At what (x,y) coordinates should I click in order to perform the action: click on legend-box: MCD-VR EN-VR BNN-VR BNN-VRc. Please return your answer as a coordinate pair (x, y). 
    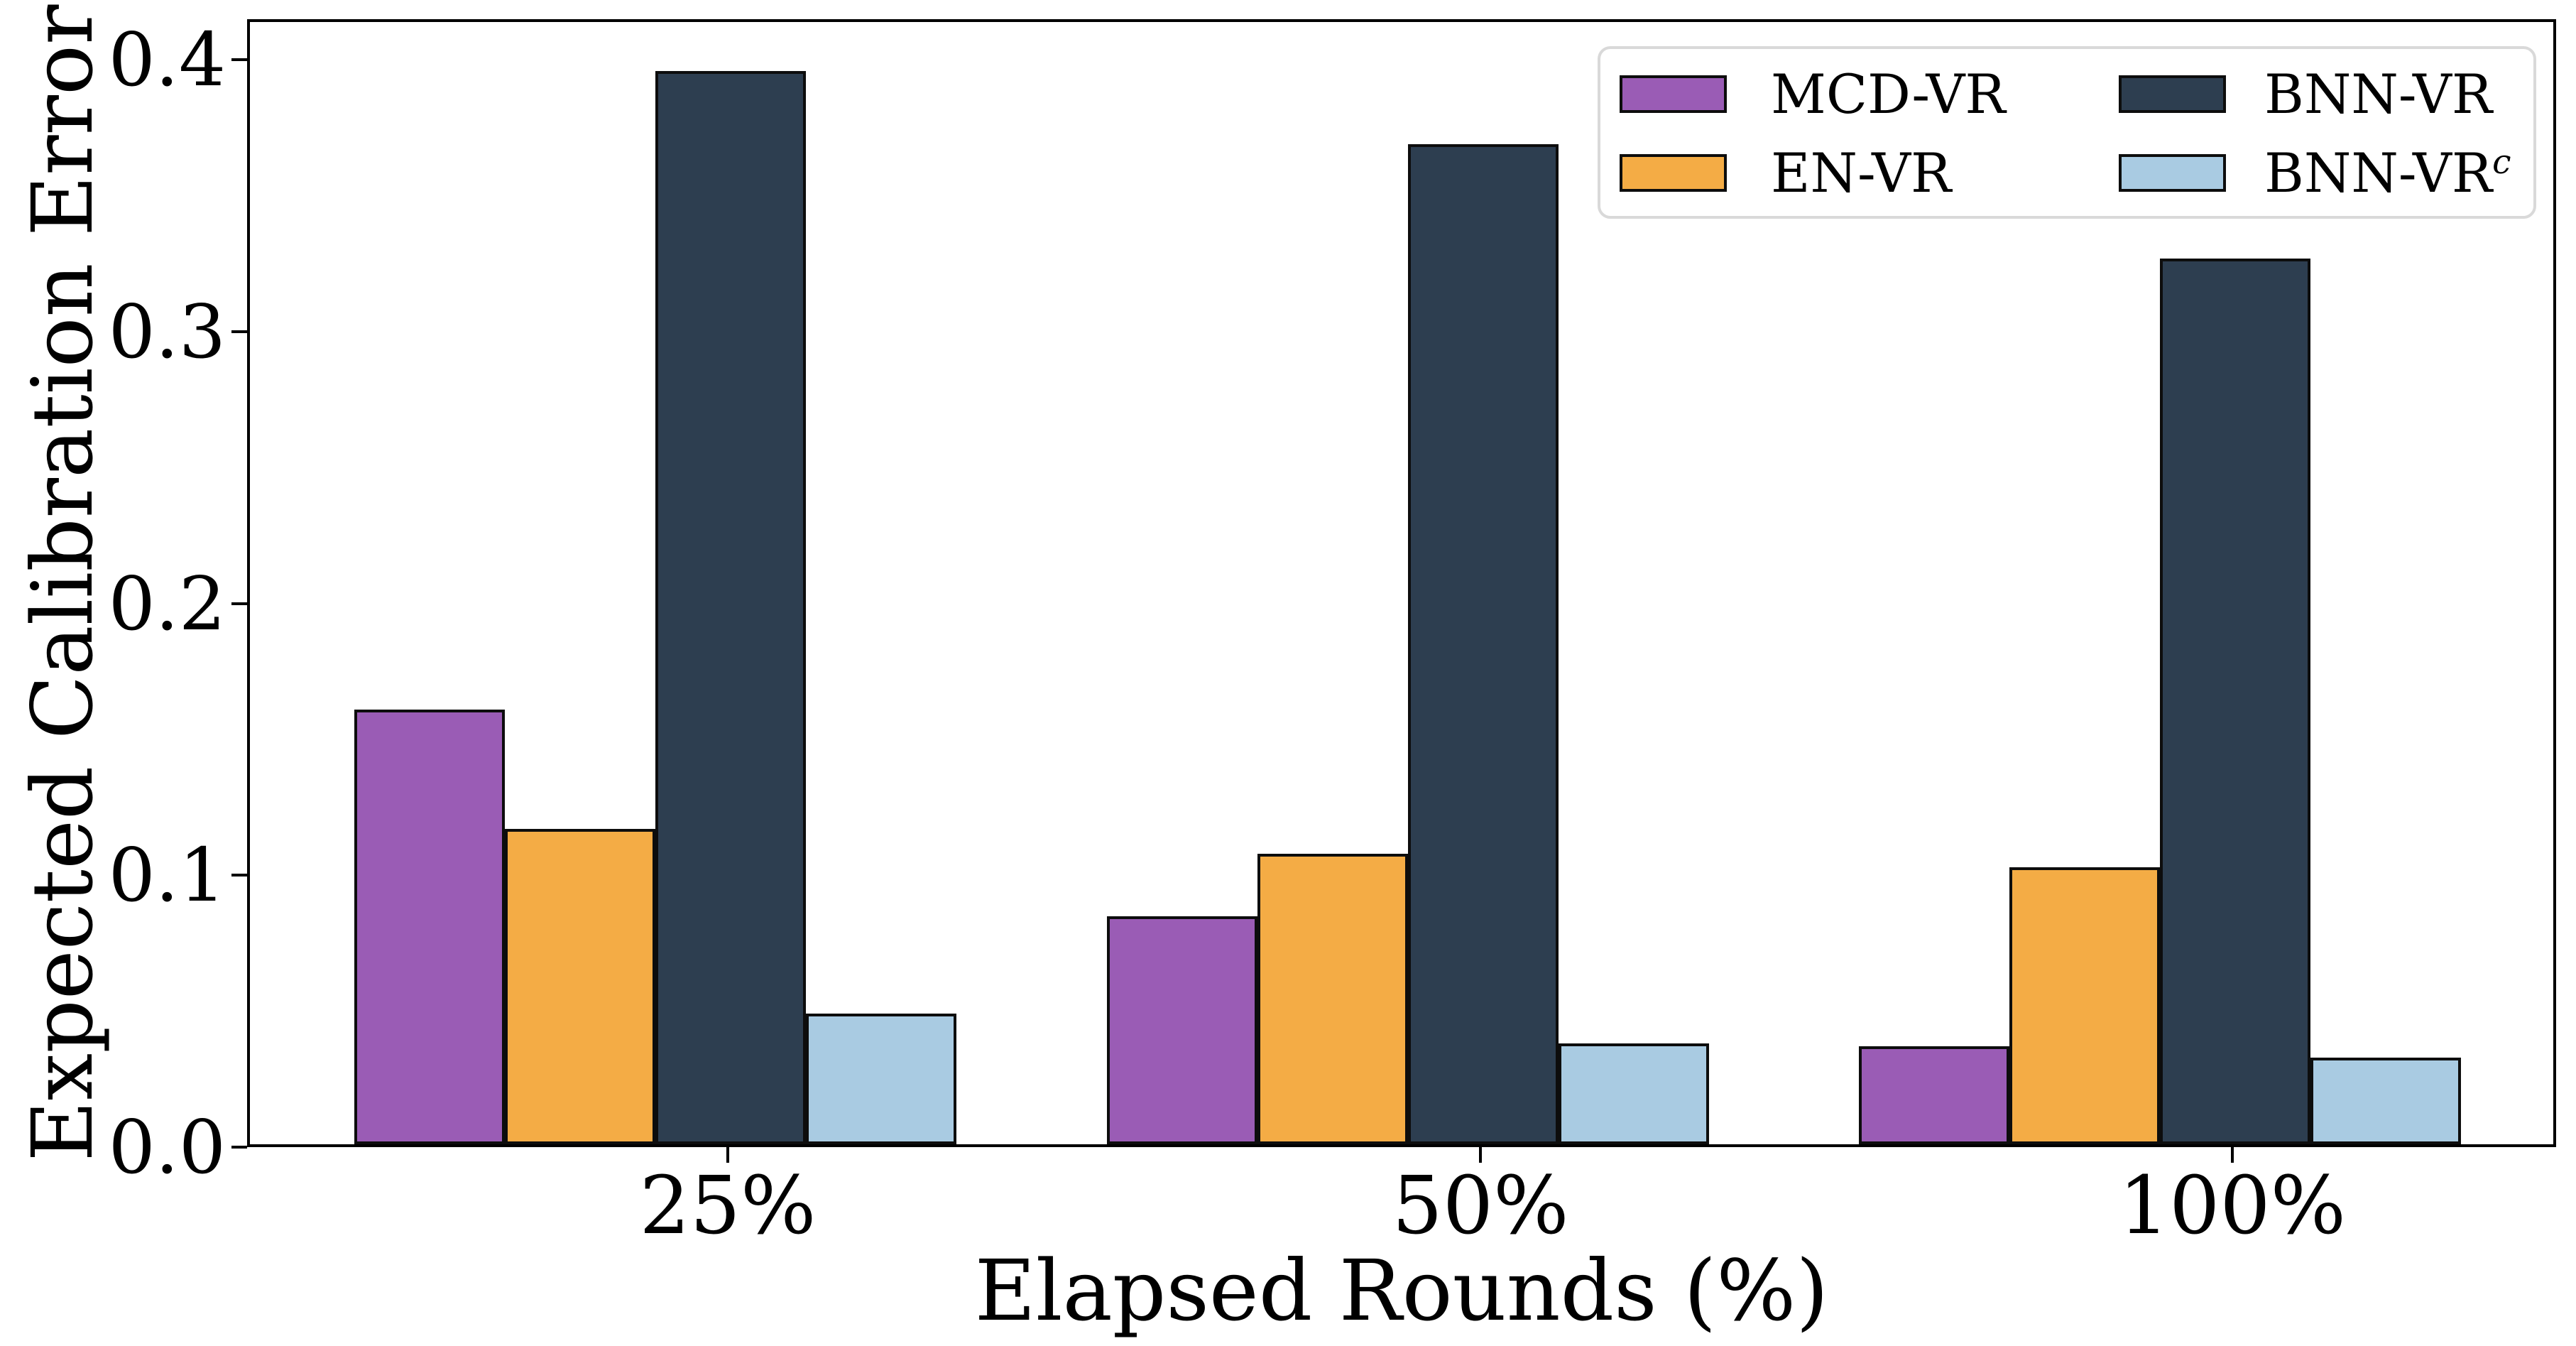
    Looking at the image, I should click on (2067, 132).